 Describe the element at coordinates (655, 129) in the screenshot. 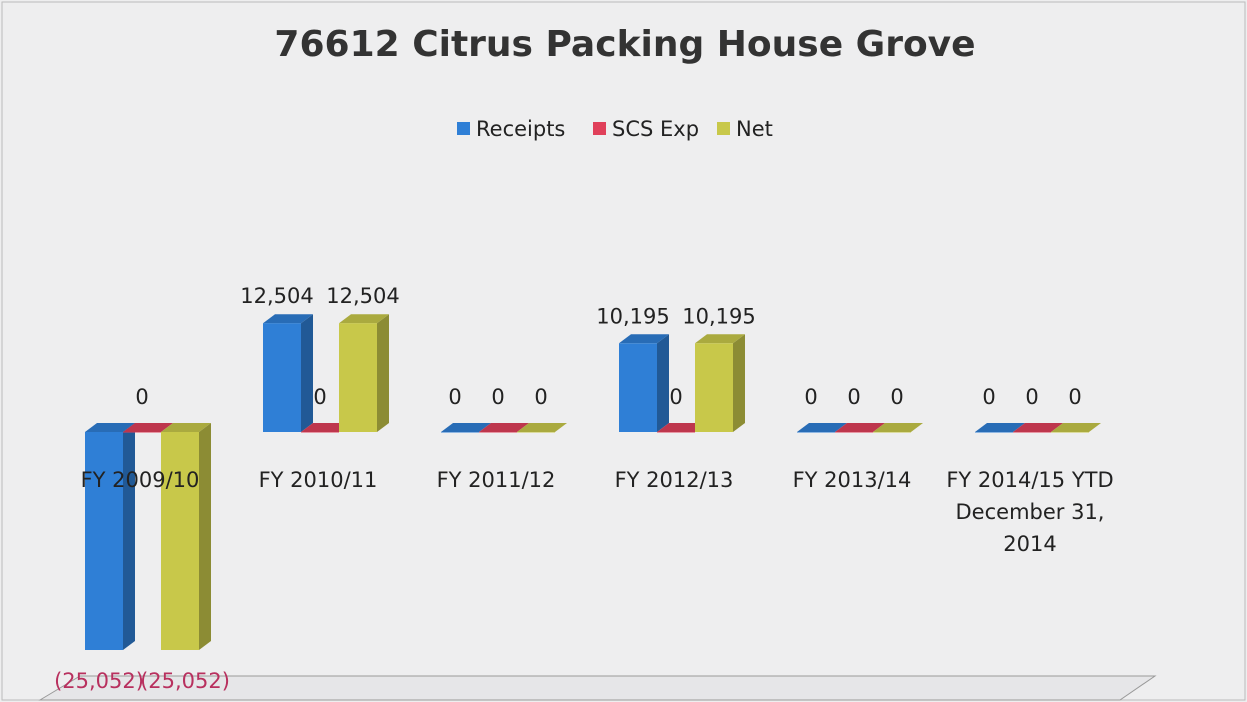

I see `legend-label: SCS Exp` at that location.